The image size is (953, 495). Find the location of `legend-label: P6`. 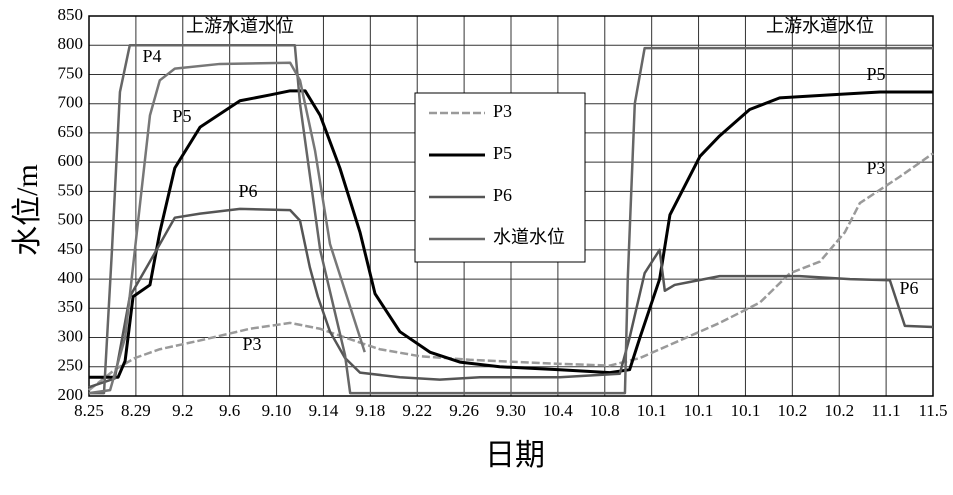

legend-label: P6 is located at coordinates (502, 195).